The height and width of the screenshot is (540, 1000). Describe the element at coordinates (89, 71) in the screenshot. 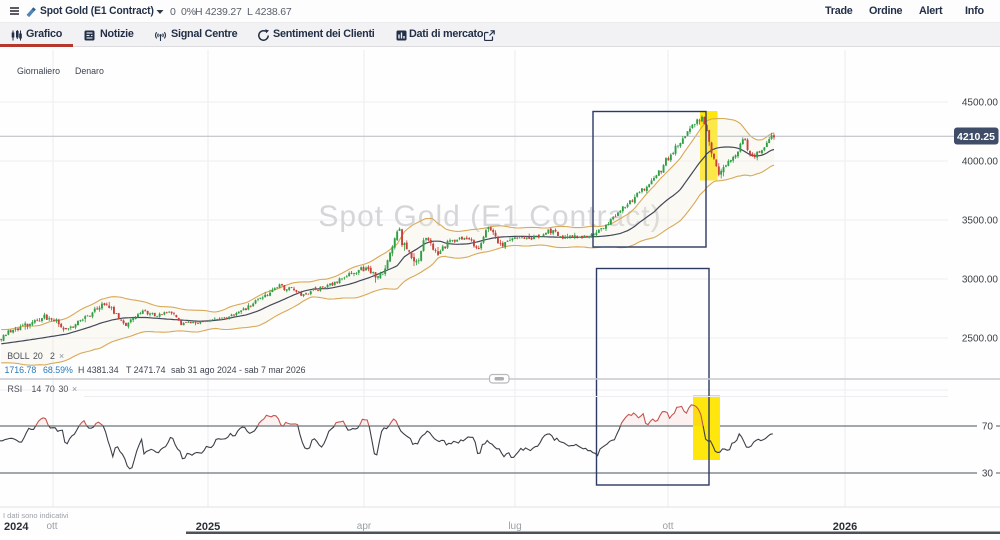

I see `svg-text: Denaro` at that location.